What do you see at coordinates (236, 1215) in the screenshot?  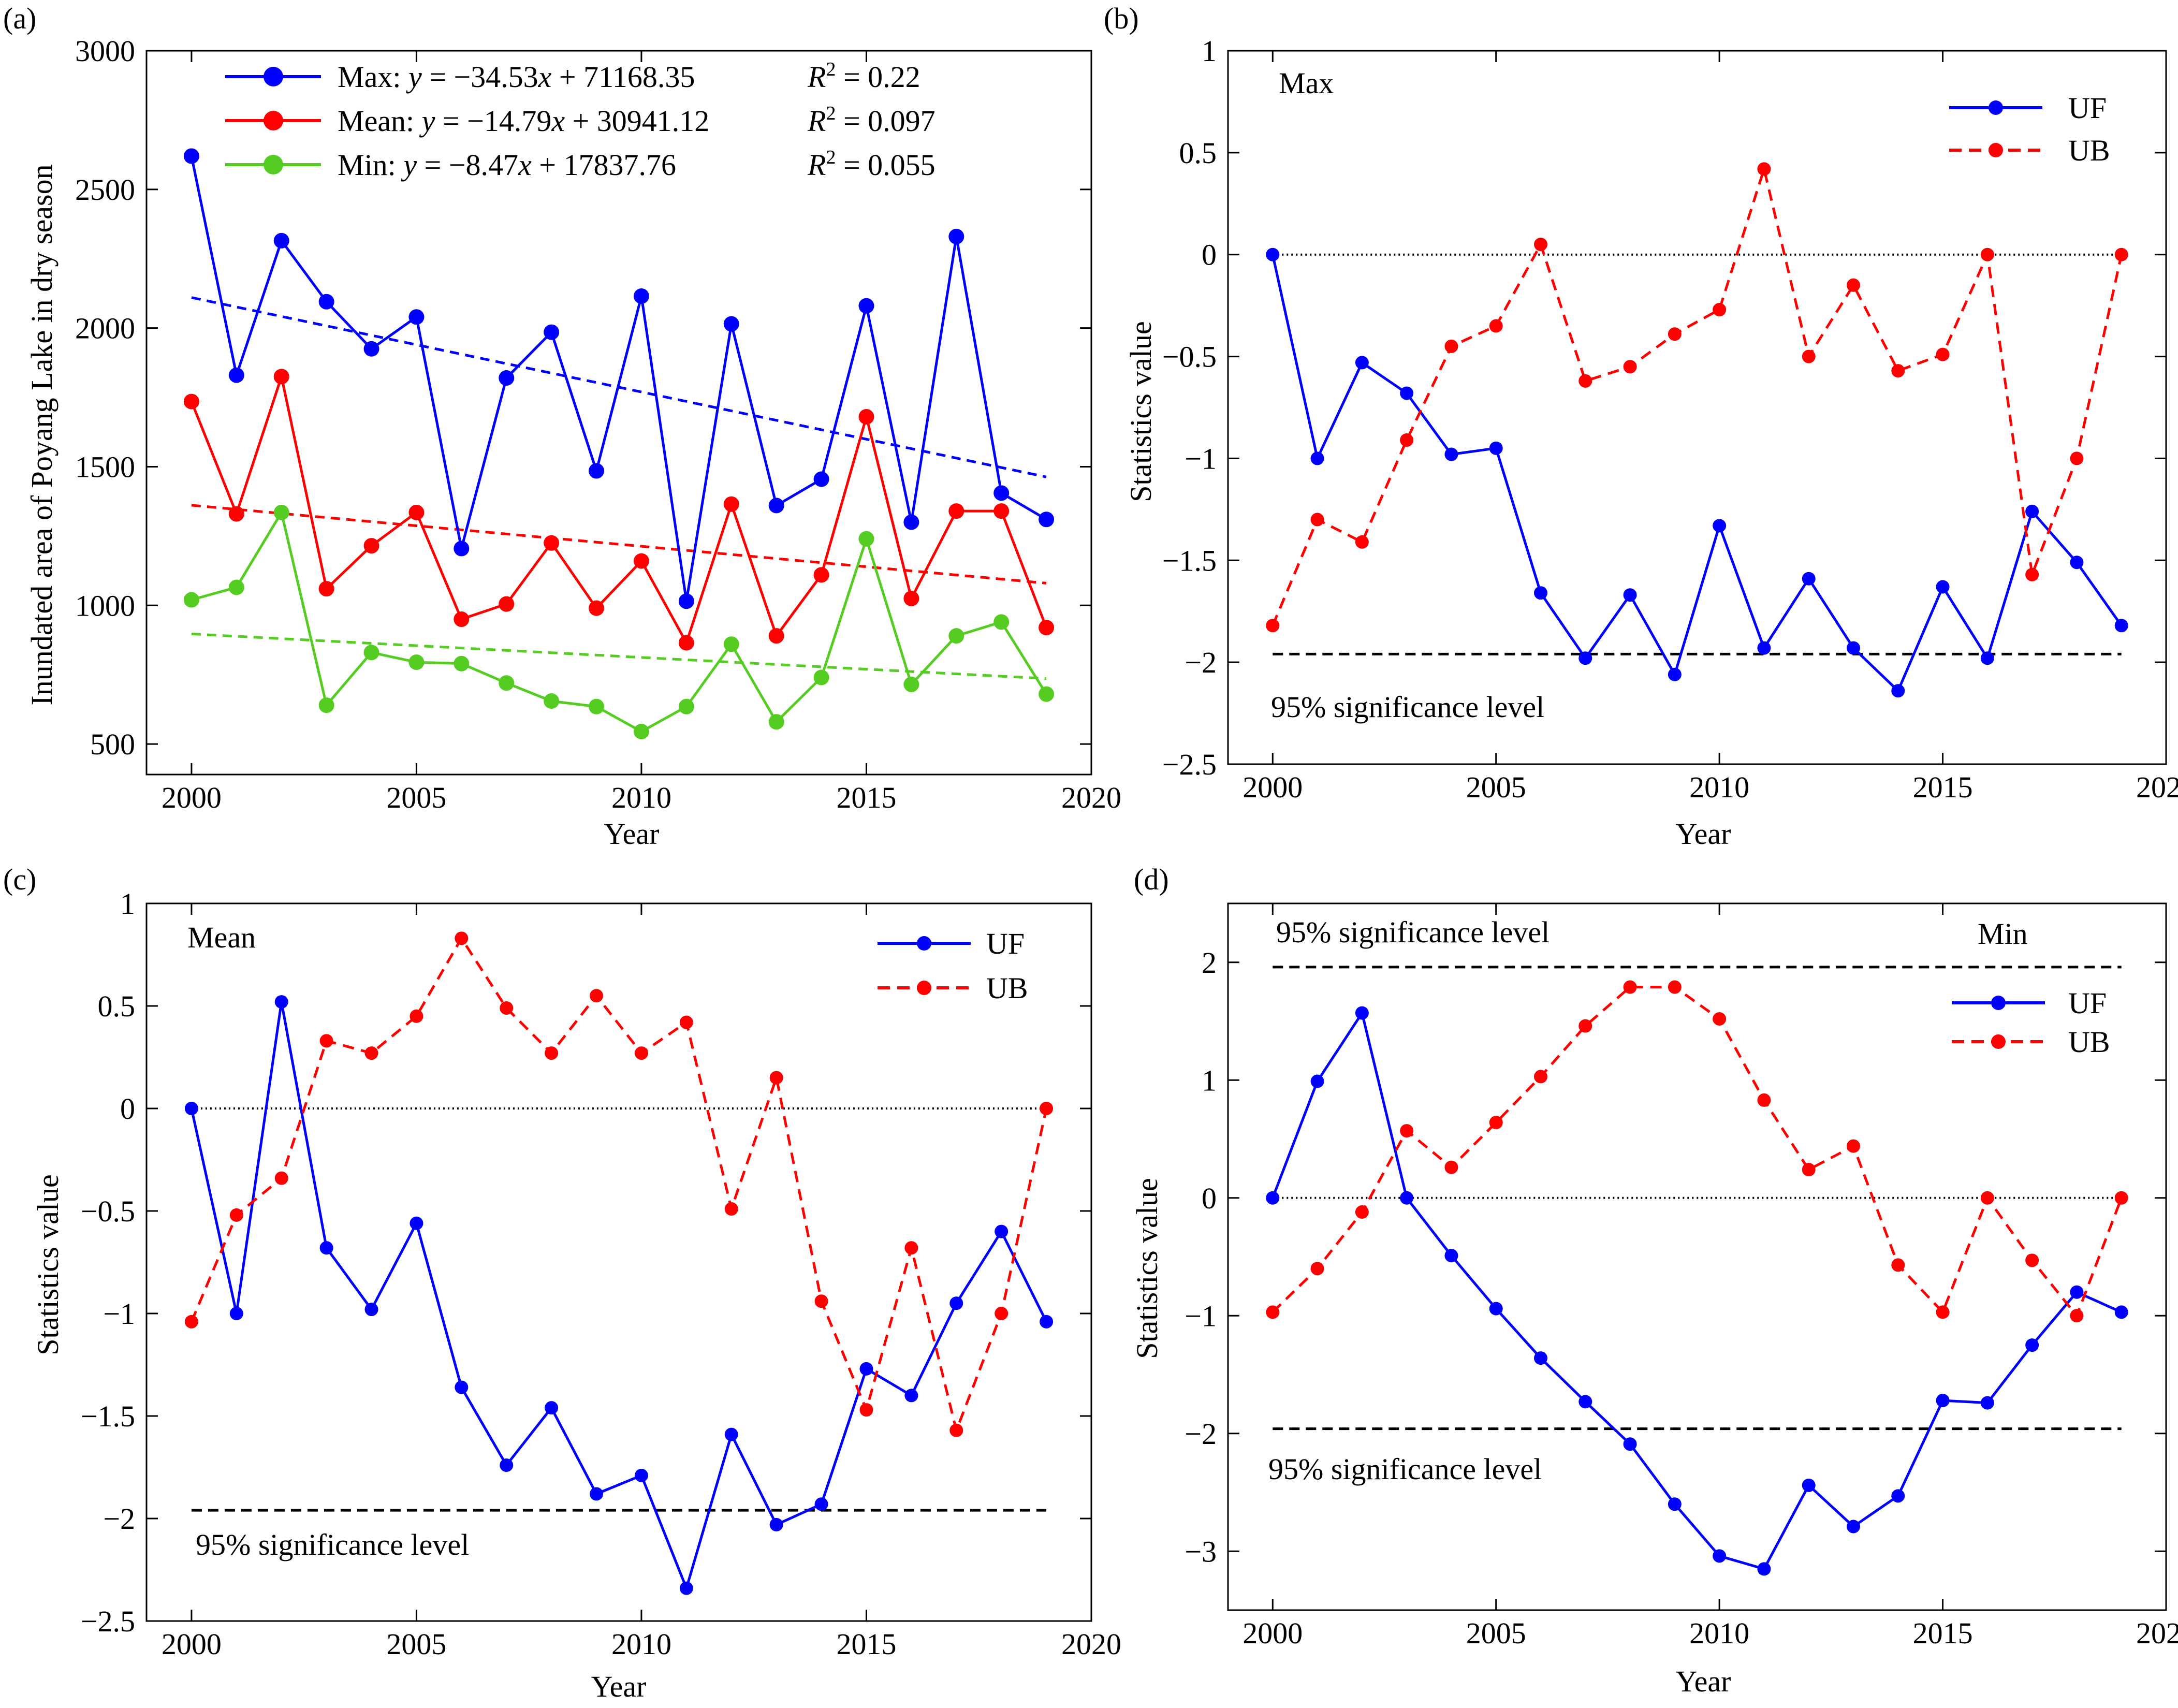 I see `data-point-c-ub-2001` at bounding box center [236, 1215].